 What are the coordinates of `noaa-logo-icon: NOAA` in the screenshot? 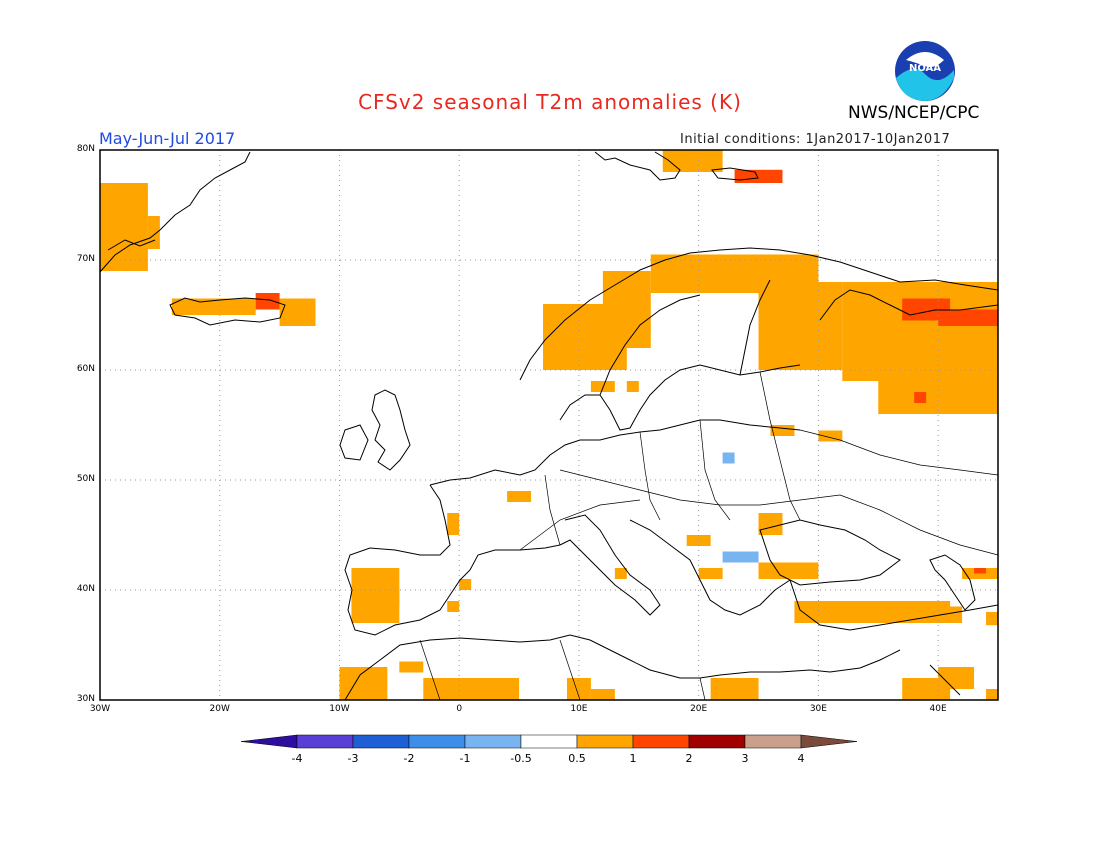 It's located at (925, 71).